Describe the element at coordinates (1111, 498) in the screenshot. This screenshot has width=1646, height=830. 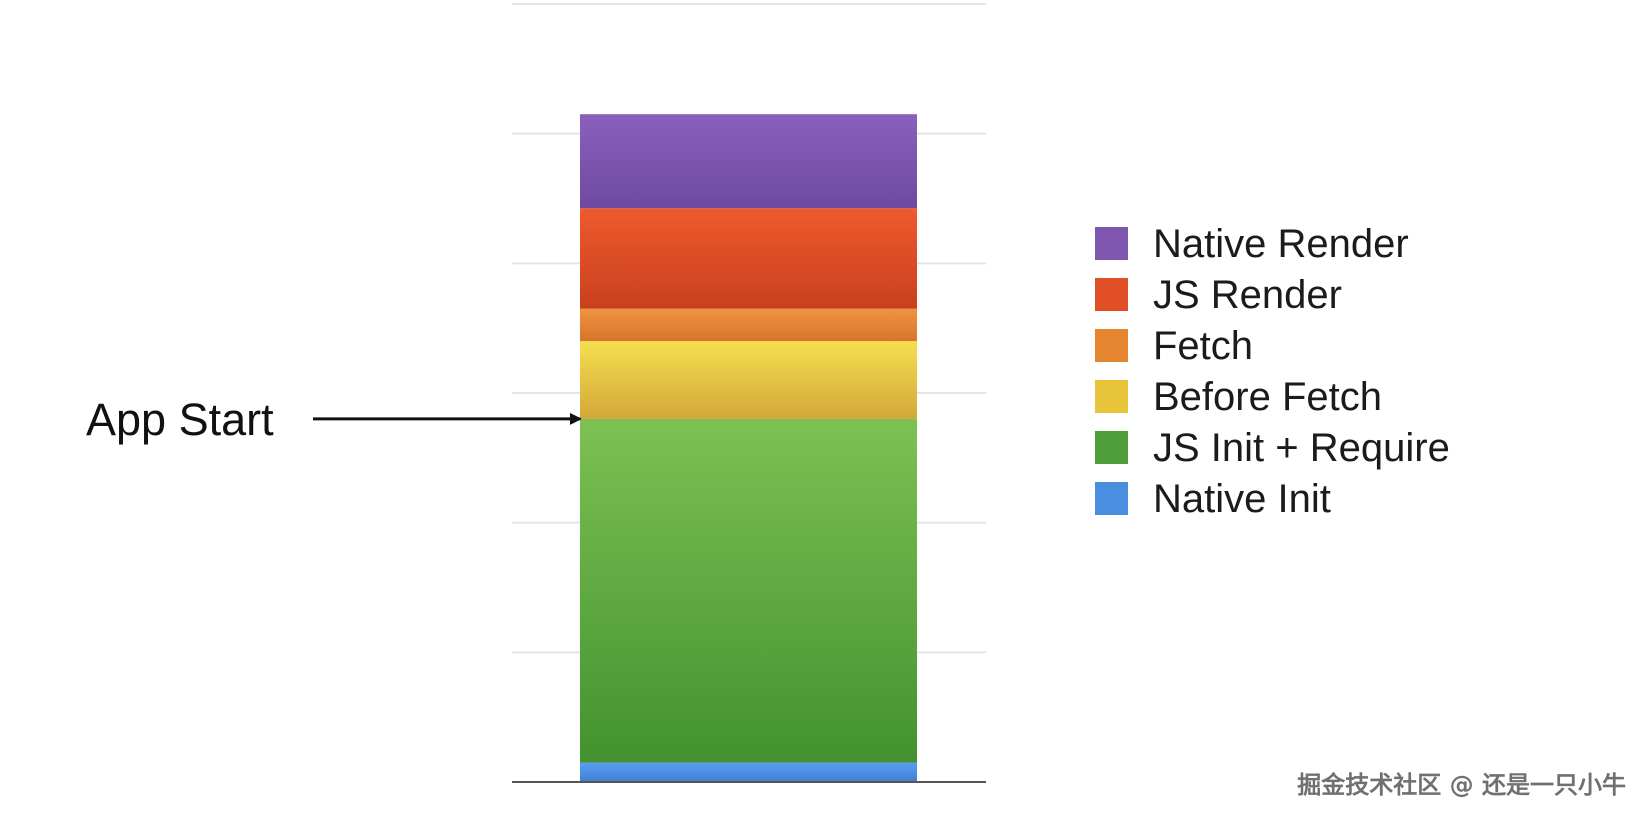
I see `legend-swatch-native-init` at that location.